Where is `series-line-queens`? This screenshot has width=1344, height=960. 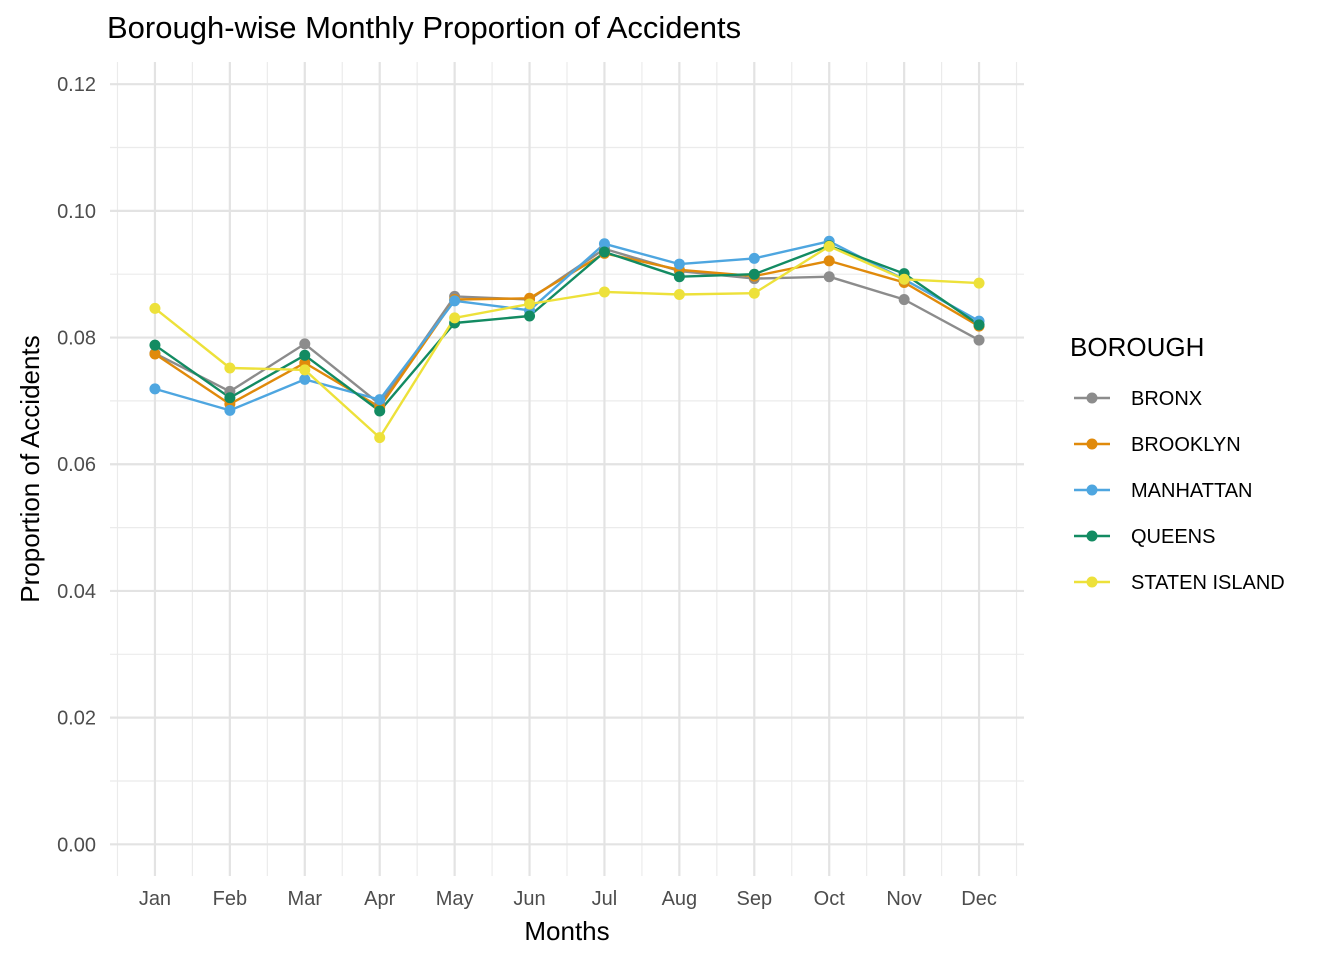
series-line-queens is located at coordinates (567, 328).